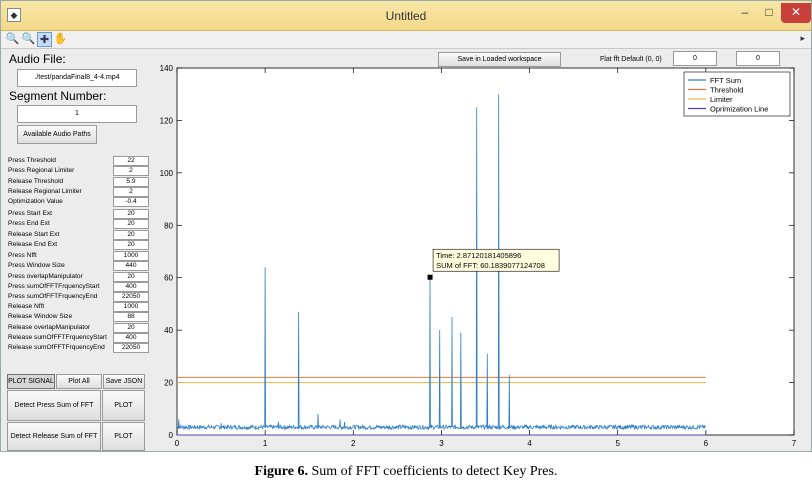  Describe the element at coordinates (32, 160) in the screenshot. I see `param-label: Press Threshold` at that location.